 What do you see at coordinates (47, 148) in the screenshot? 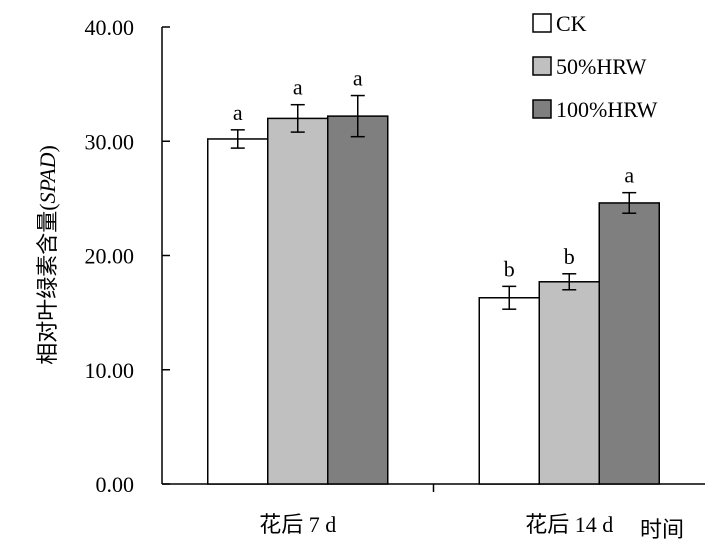
I see `y-axis-title-paren-close: )` at bounding box center [47, 148].